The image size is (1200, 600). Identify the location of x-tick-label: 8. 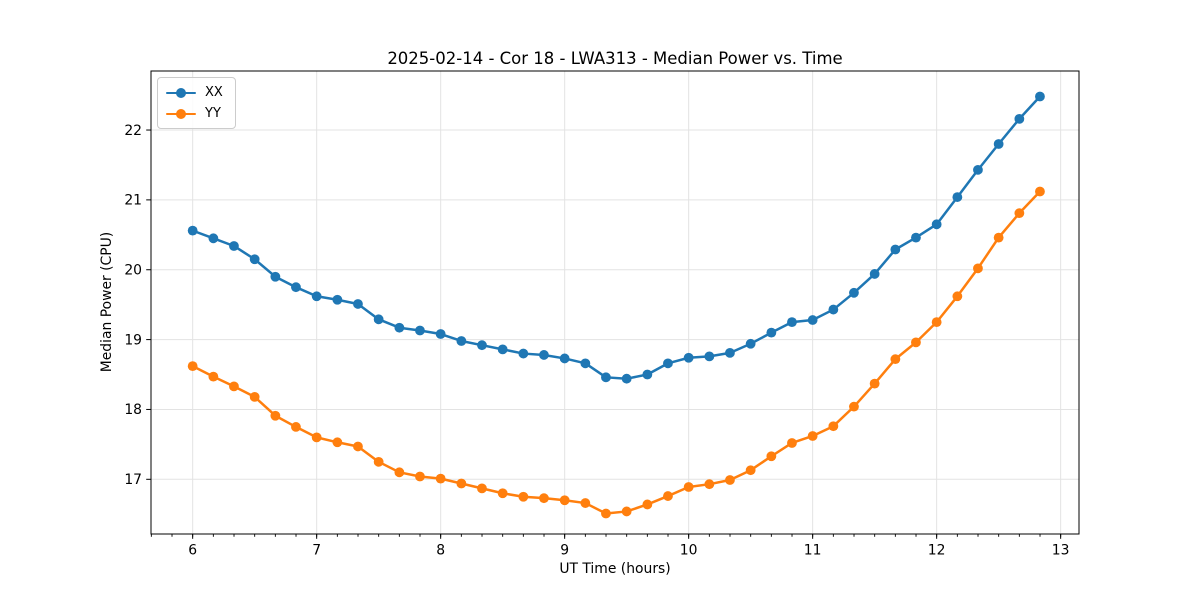
(440, 551).